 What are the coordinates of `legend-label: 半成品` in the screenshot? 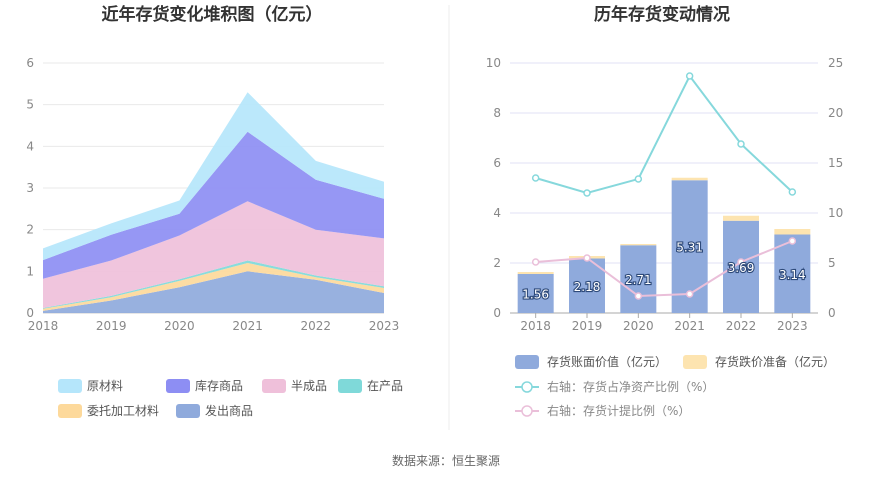 It's located at (309, 386).